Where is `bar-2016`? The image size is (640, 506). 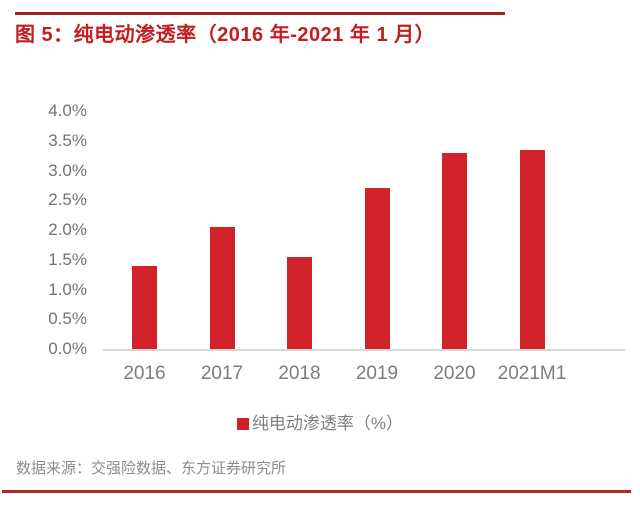
bar-2016 is located at coordinates (144, 307).